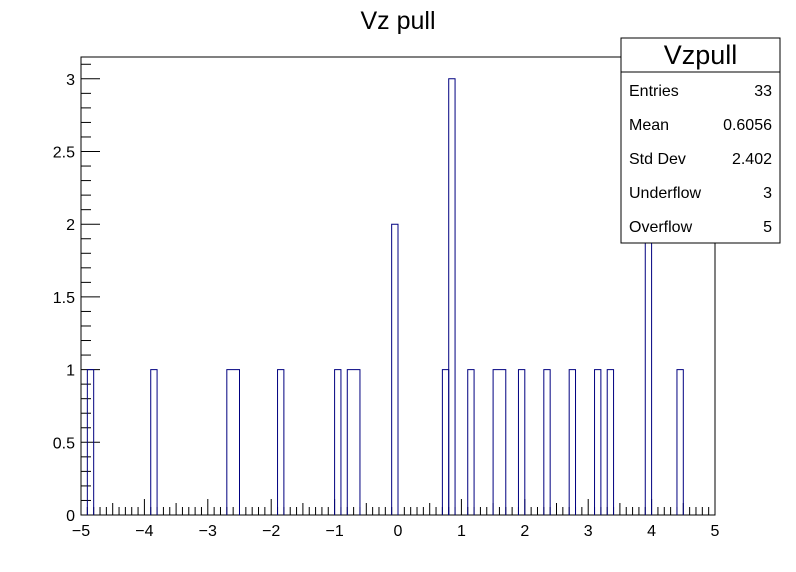 The height and width of the screenshot is (572, 796). I want to click on stats-overflow-label: Overflow, so click(661, 227).